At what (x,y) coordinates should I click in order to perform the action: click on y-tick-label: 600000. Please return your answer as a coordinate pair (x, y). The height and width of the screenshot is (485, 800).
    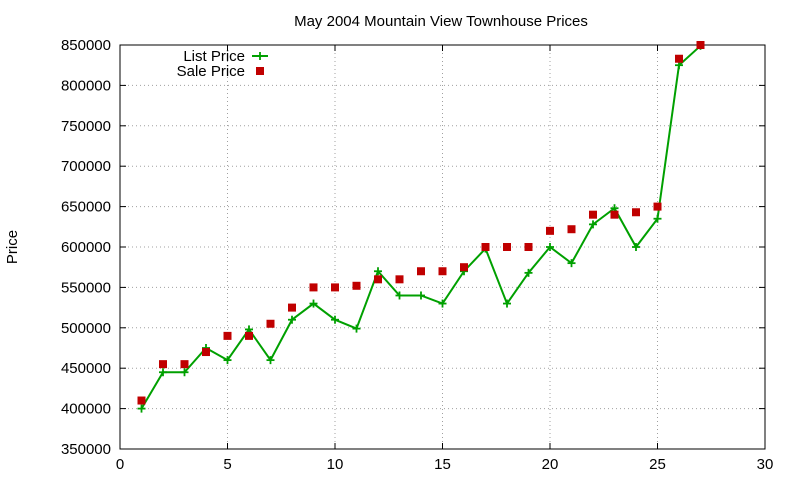
    Looking at the image, I should click on (86, 247).